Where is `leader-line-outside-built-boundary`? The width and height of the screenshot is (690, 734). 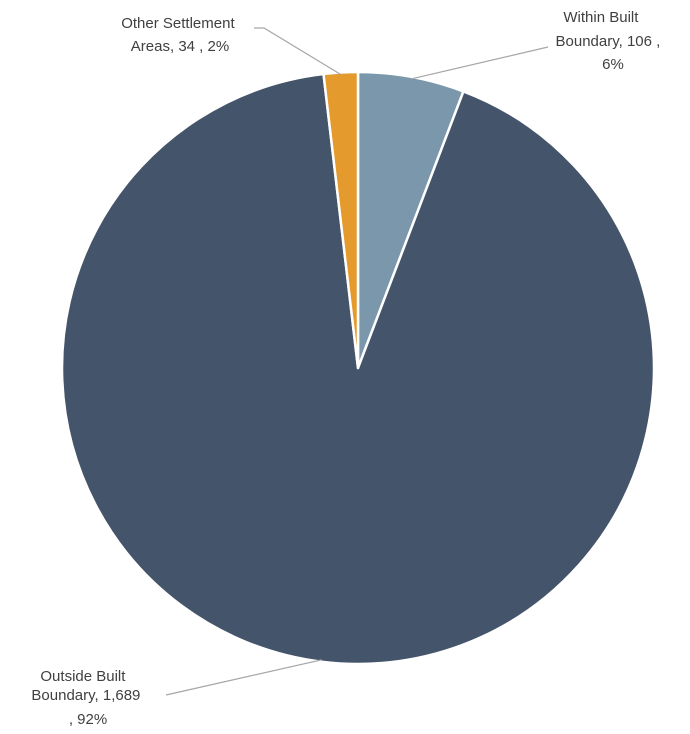
leader-line-outside-built-boundary is located at coordinates (243, 677).